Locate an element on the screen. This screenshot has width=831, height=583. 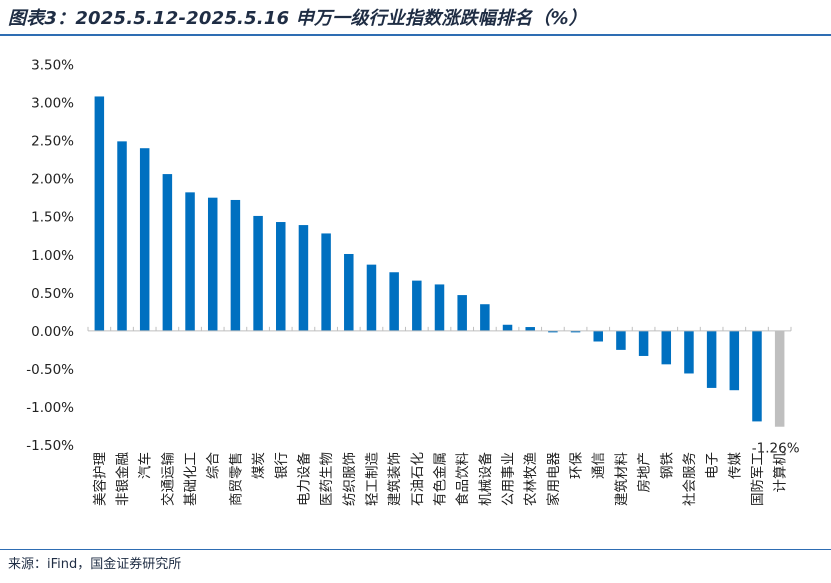
x-category-label: 公用事业 is located at coordinates (509, 479).